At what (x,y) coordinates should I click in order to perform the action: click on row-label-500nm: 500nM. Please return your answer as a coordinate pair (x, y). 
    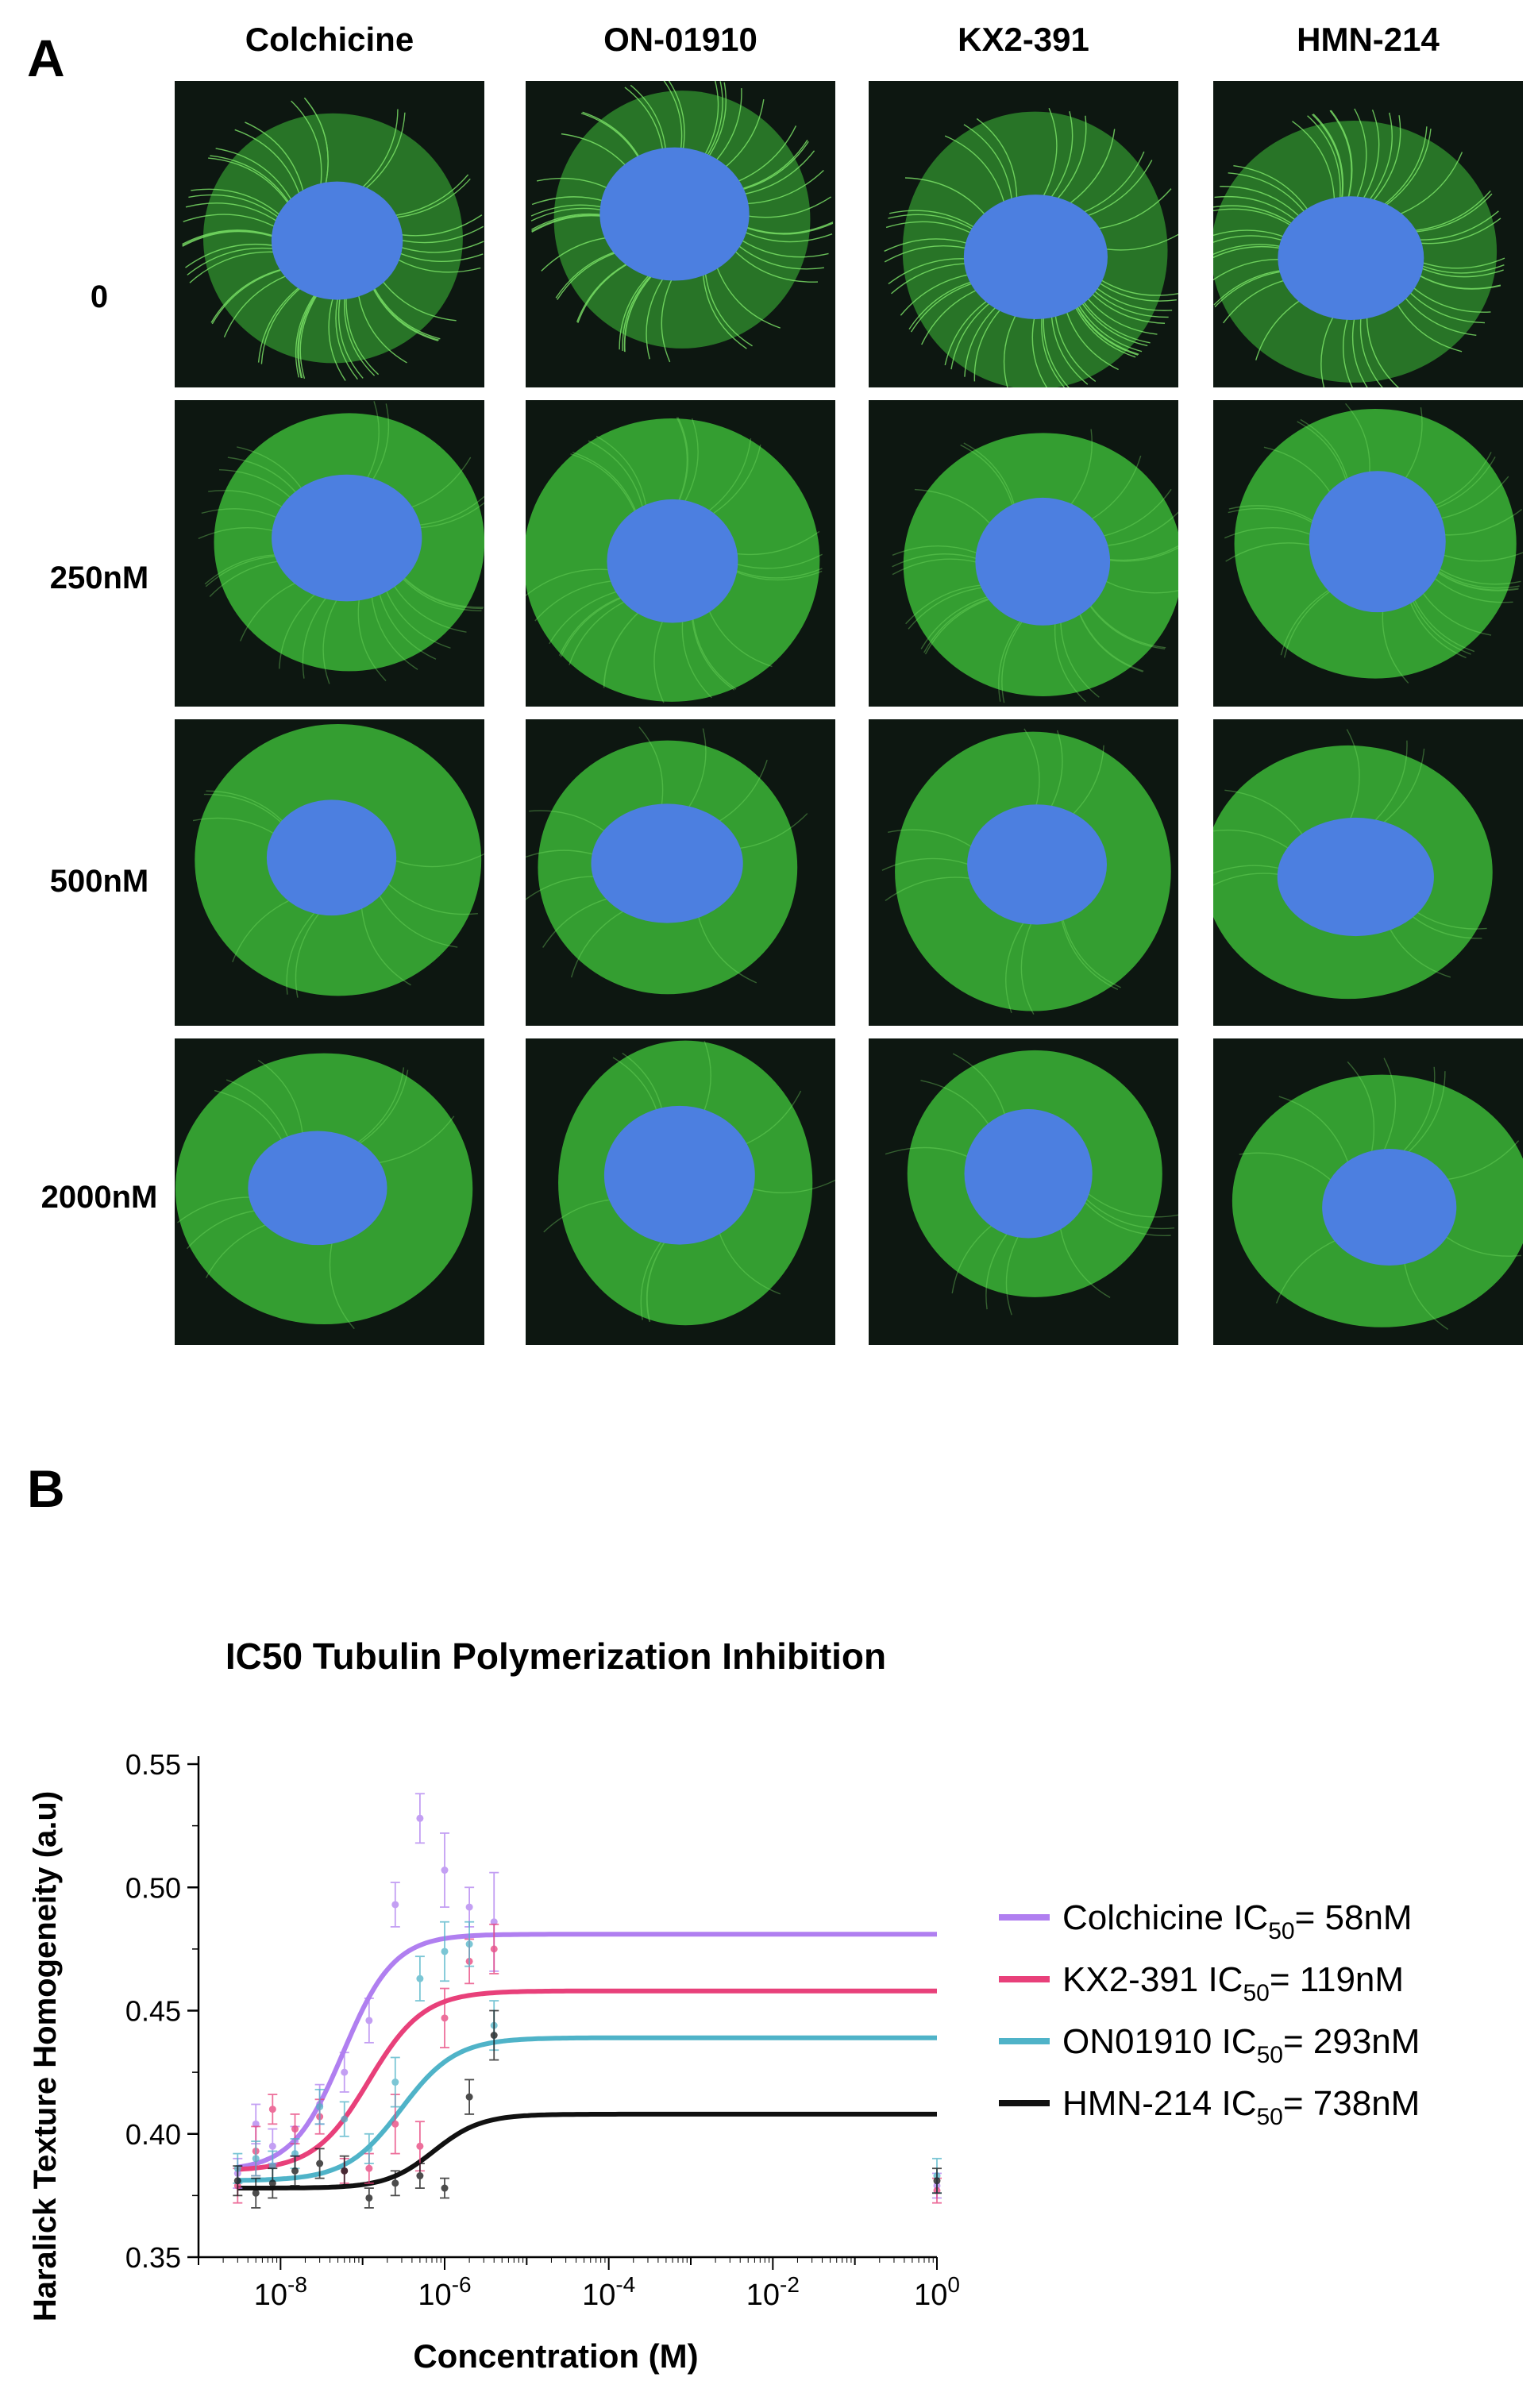
    Looking at the image, I should click on (99, 881).